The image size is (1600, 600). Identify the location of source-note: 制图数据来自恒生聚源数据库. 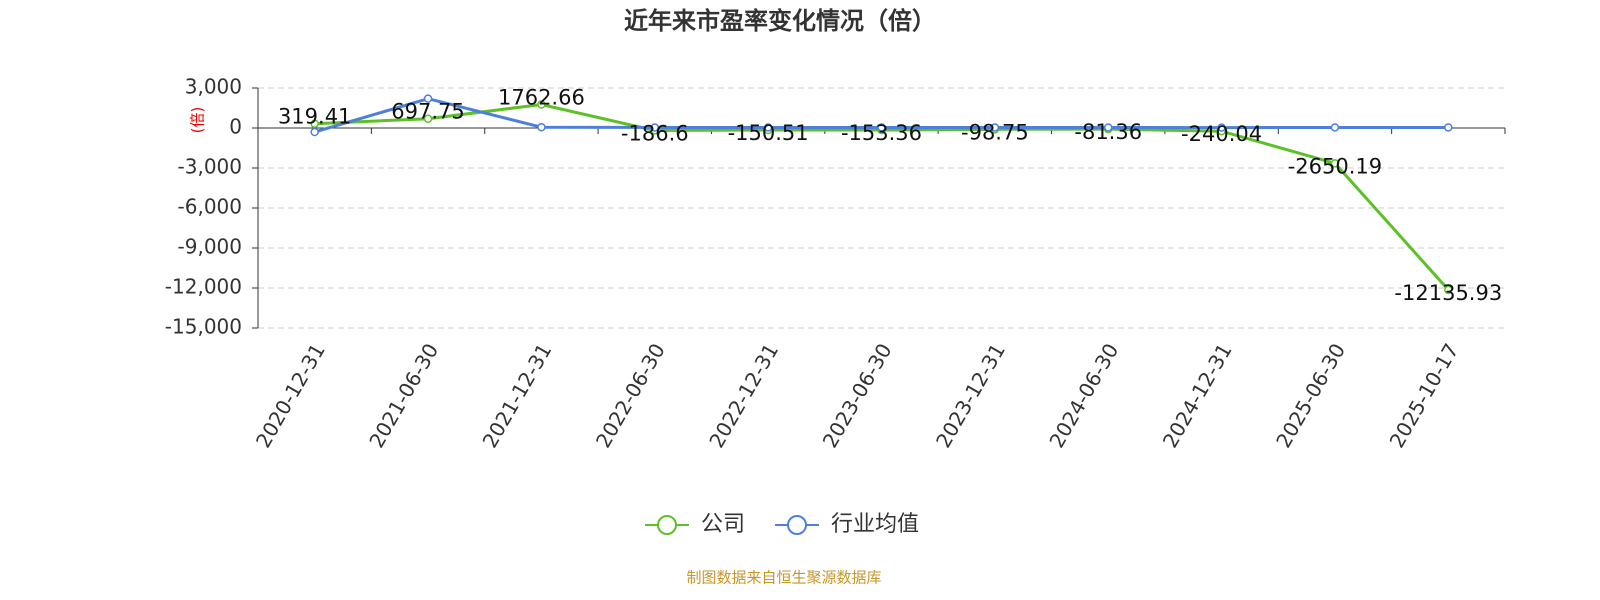
(783, 578).